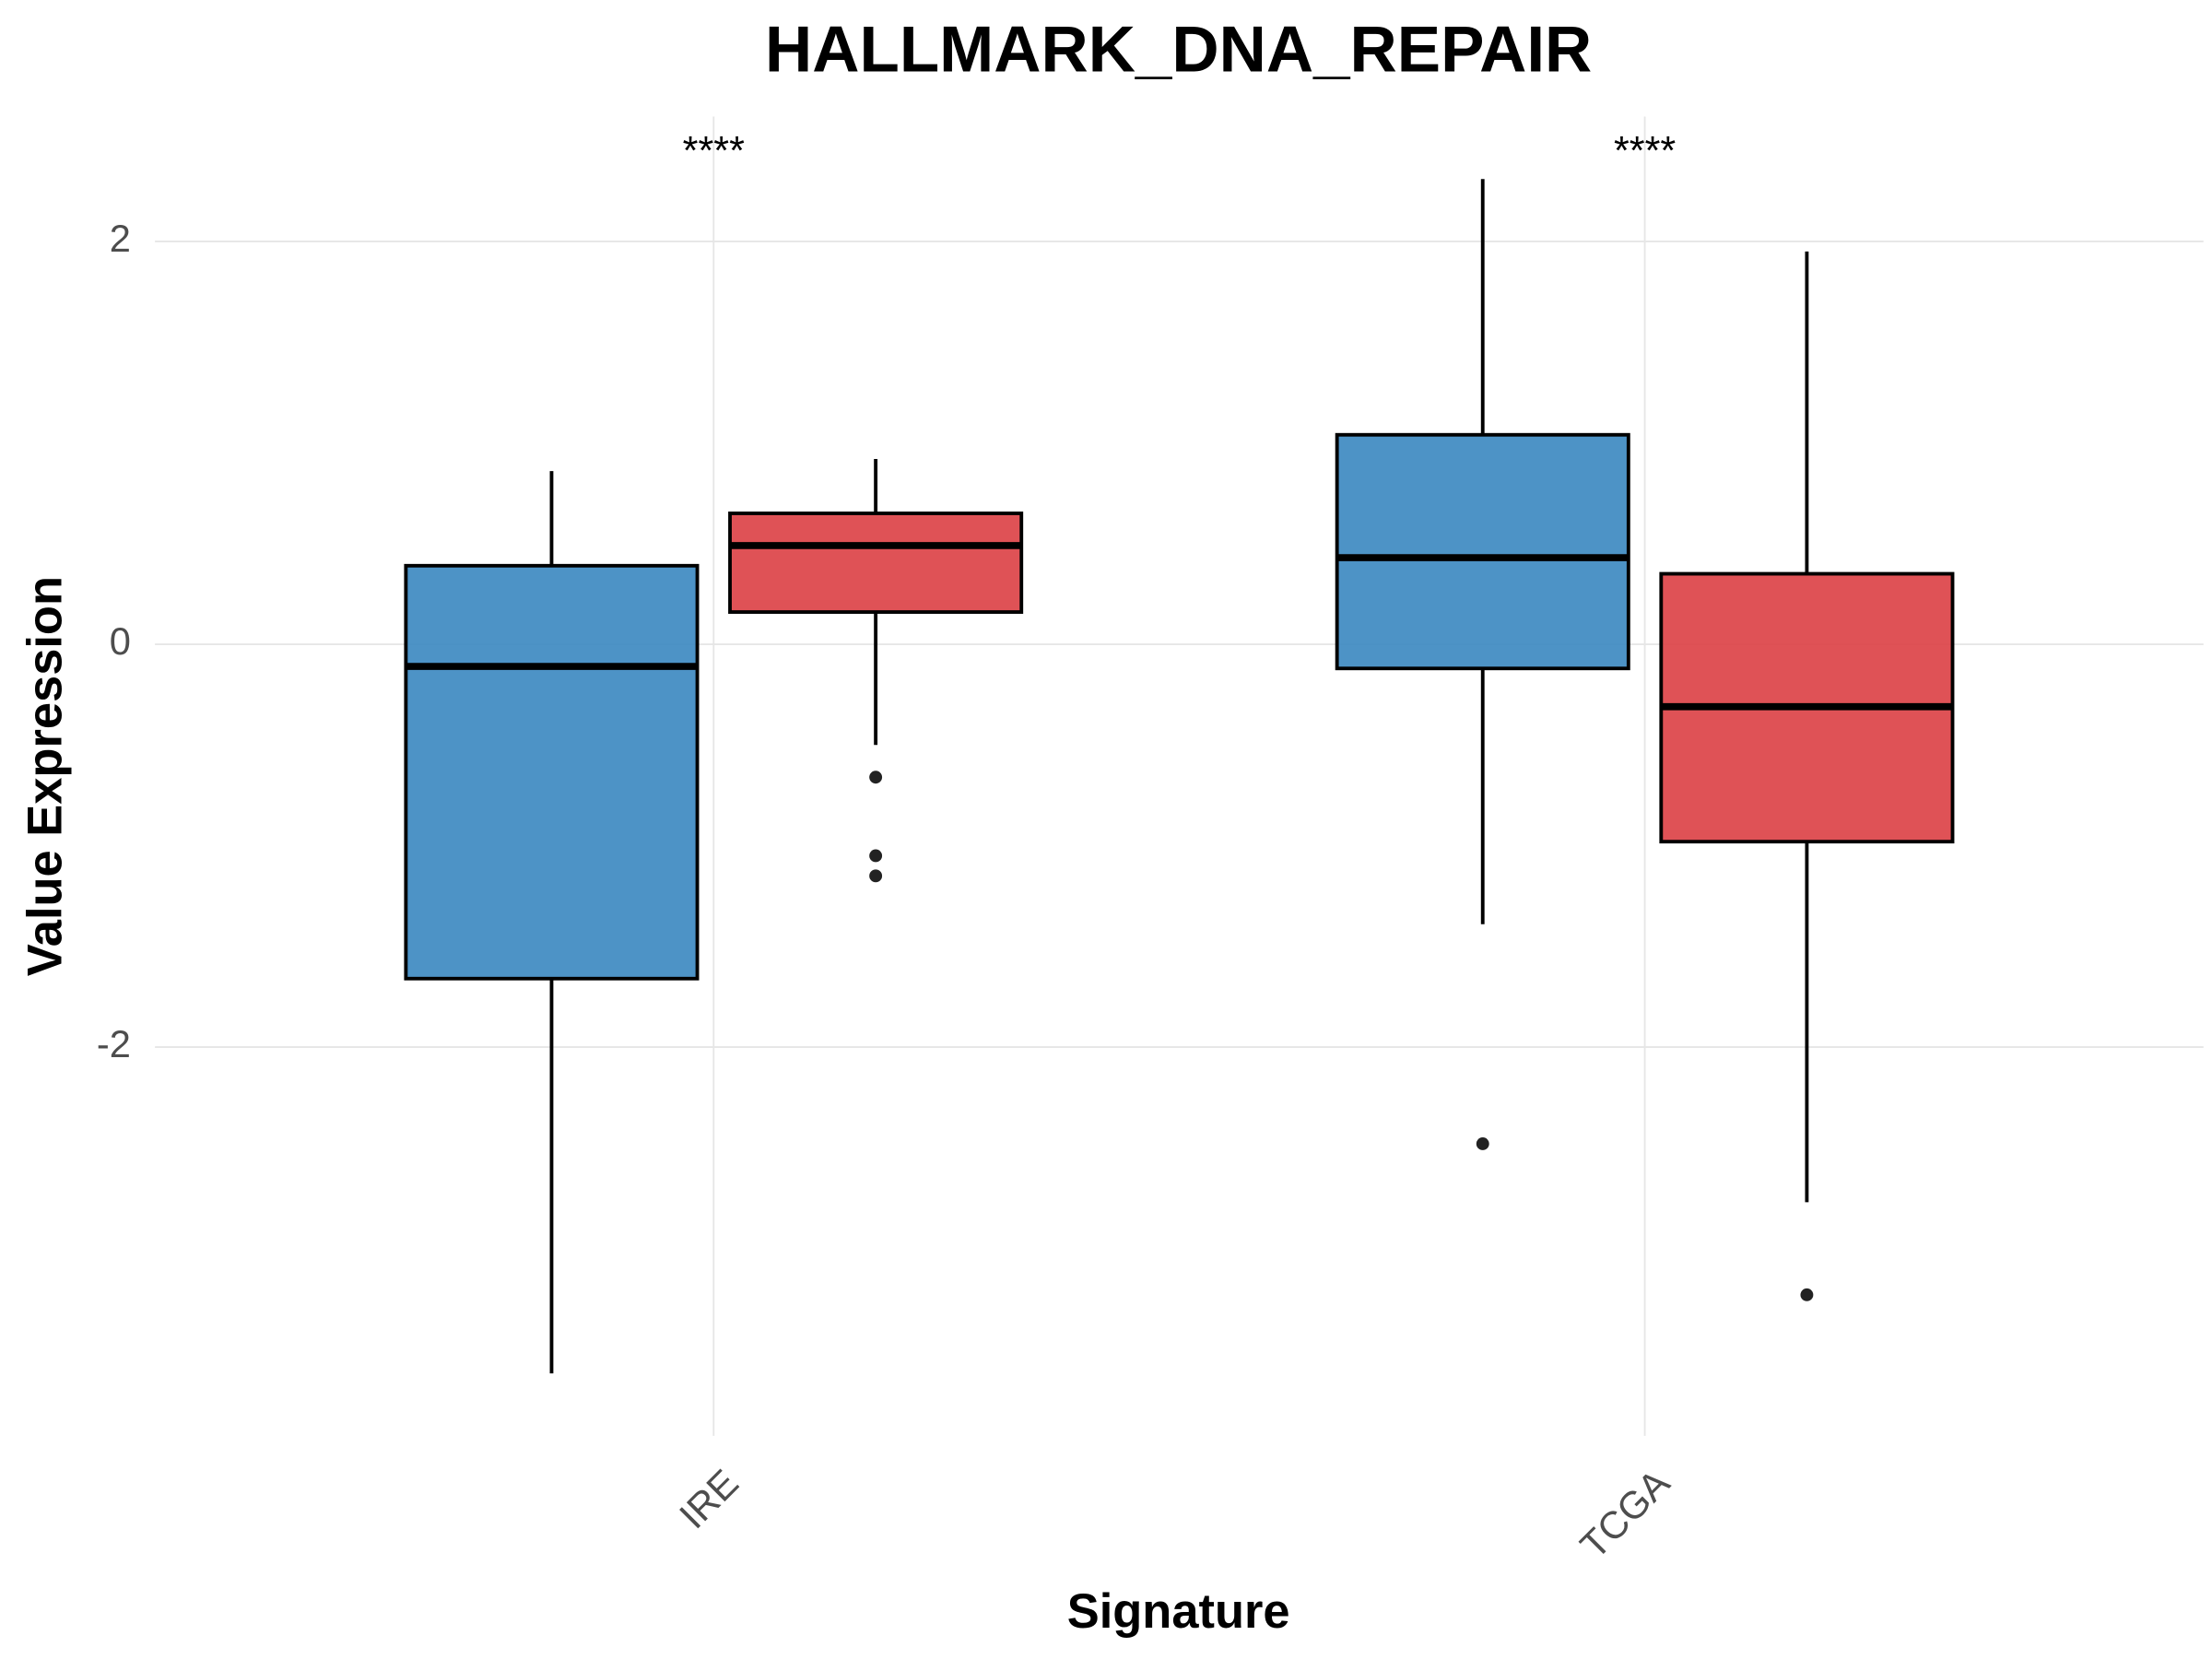 Image resolution: width=2212 pixels, height=1659 pixels. I want to click on y-tick-label: -2, so click(114, 1043).